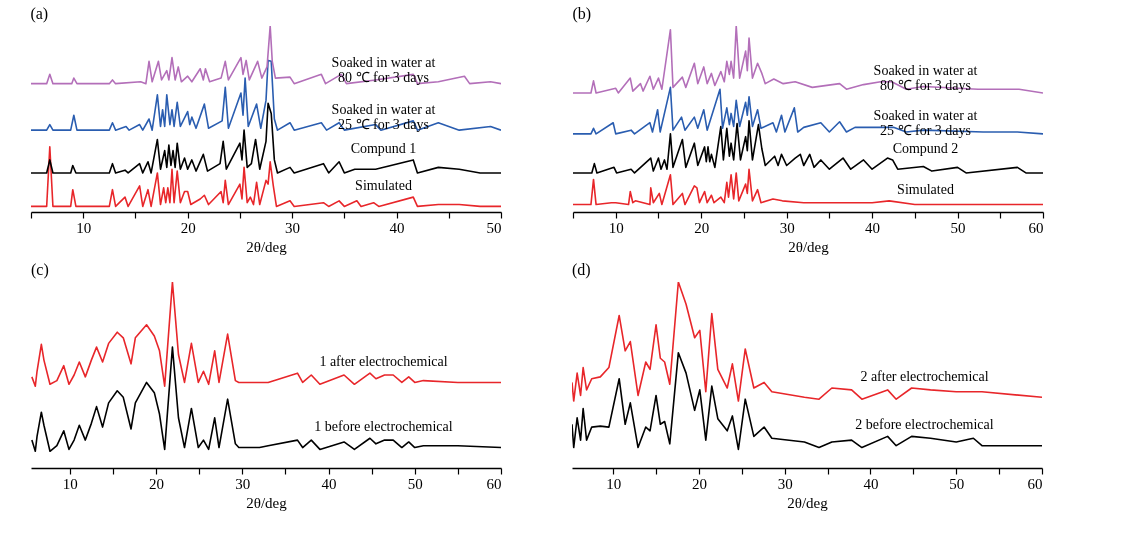 Image resolution: width=1148 pixels, height=552 pixels. I want to click on chart-title: (a), so click(39, 14).